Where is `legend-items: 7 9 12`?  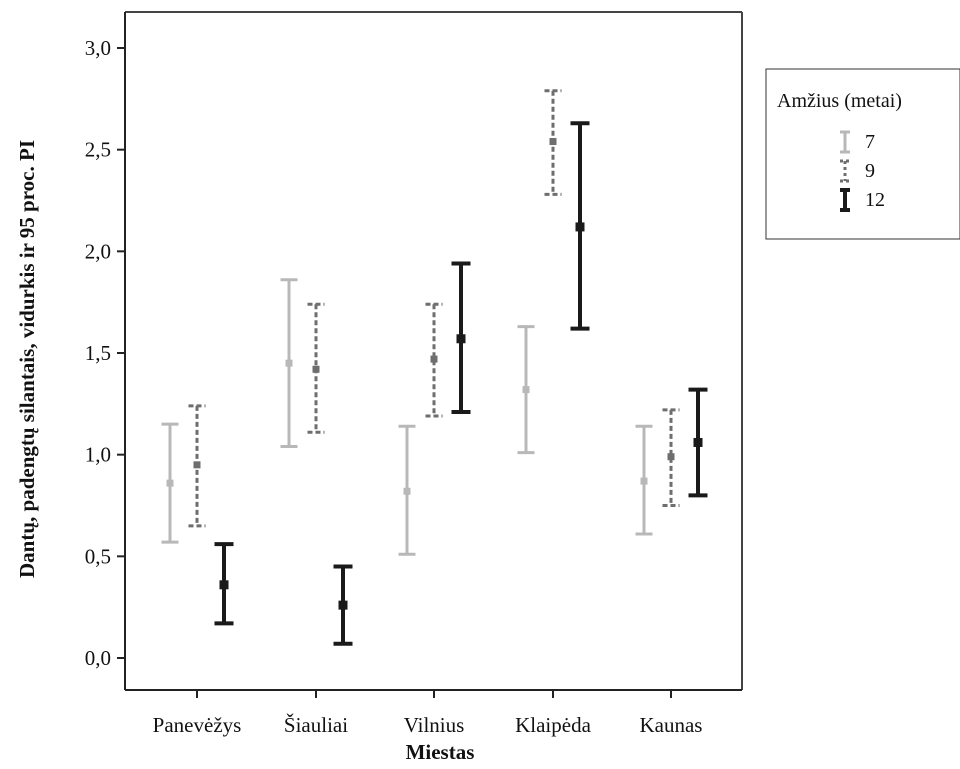
legend-items: 7 9 12 is located at coordinates (862, 171).